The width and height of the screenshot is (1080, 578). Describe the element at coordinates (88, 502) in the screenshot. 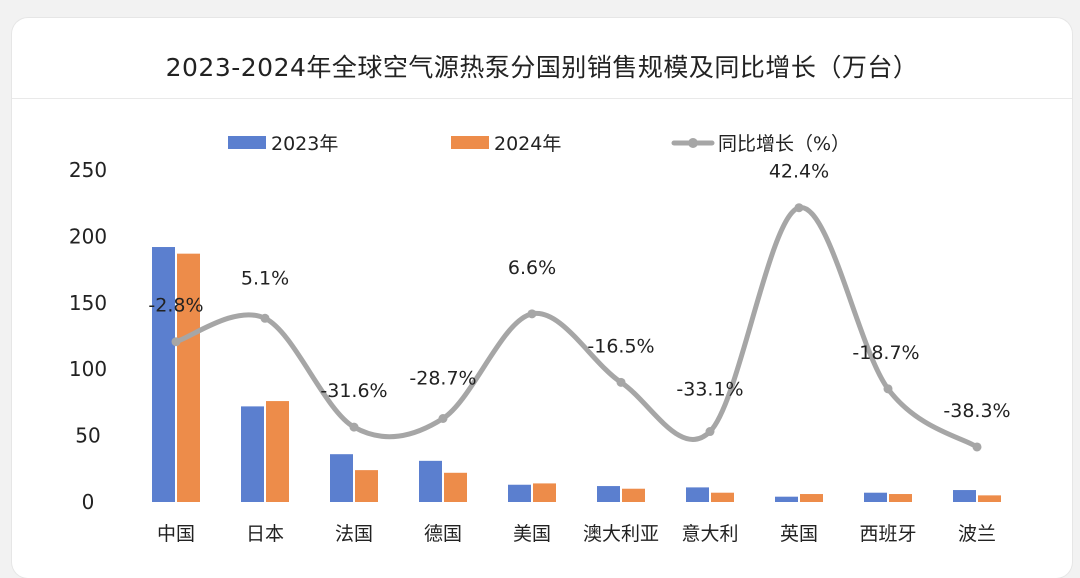

I see `y-tick-label: 0` at that location.